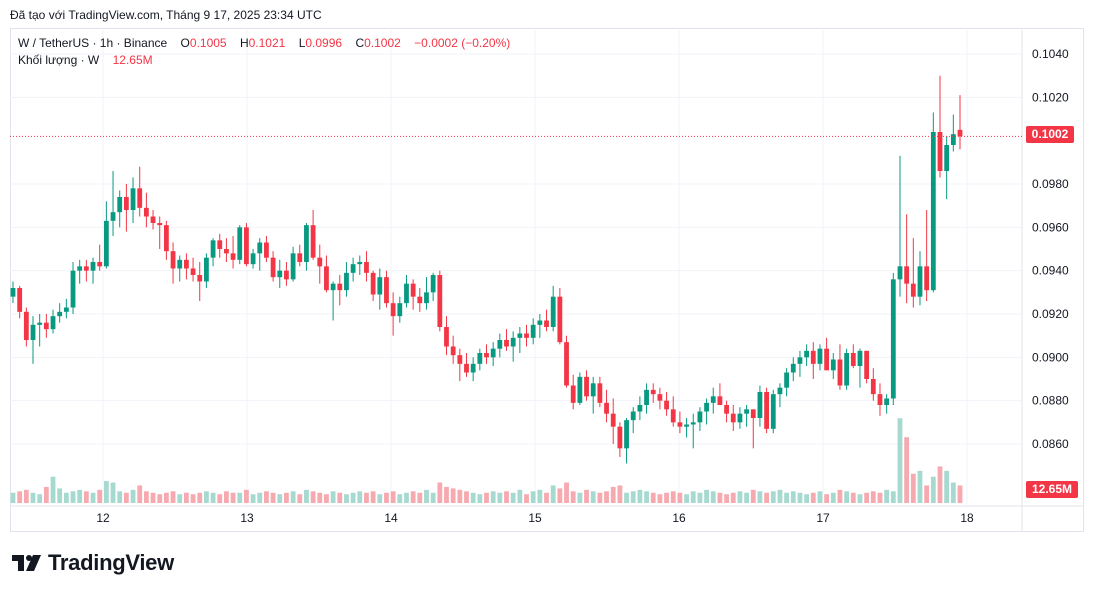 This screenshot has height=592, width=1094. What do you see at coordinates (267, 43) in the screenshot?
I see `high-value: 0.1021` at bounding box center [267, 43].